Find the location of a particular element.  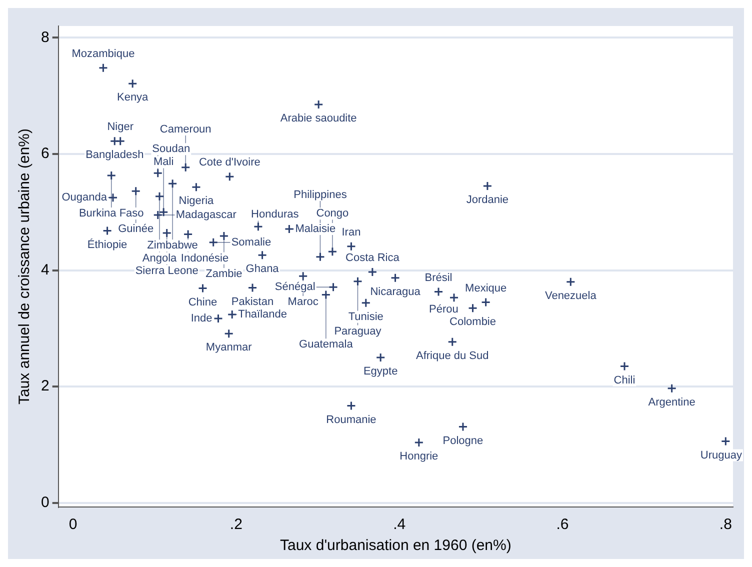

annotation: Malaisie is located at coordinates (315, 229).